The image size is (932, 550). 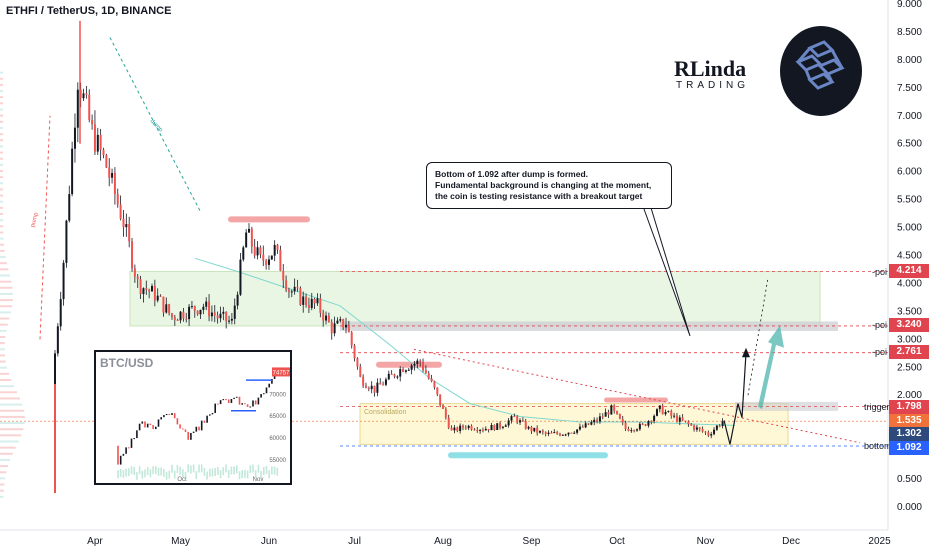 I want to click on x-tick-label: Jun, so click(x=269, y=541).